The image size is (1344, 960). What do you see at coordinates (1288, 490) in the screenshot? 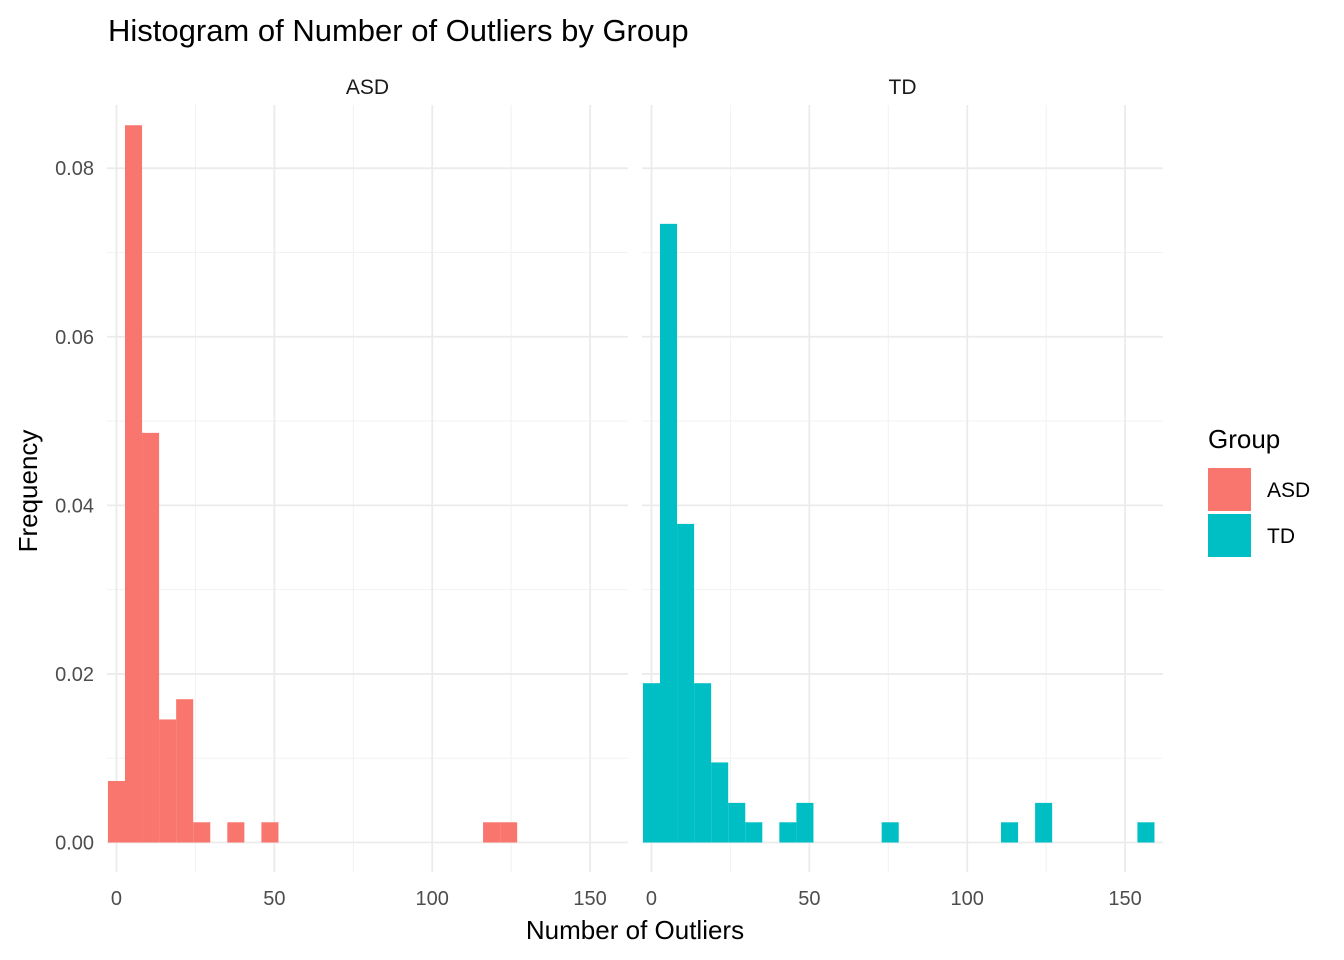
I see `legend-label: ASD` at bounding box center [1288, 490].